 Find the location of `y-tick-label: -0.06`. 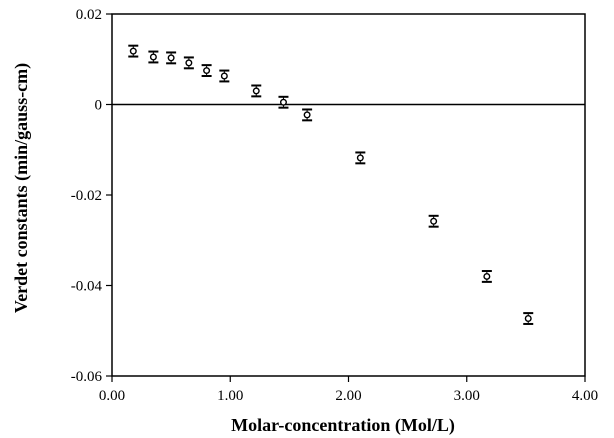

y-tick-label: -0.06 is located at coordinates (87, 377).